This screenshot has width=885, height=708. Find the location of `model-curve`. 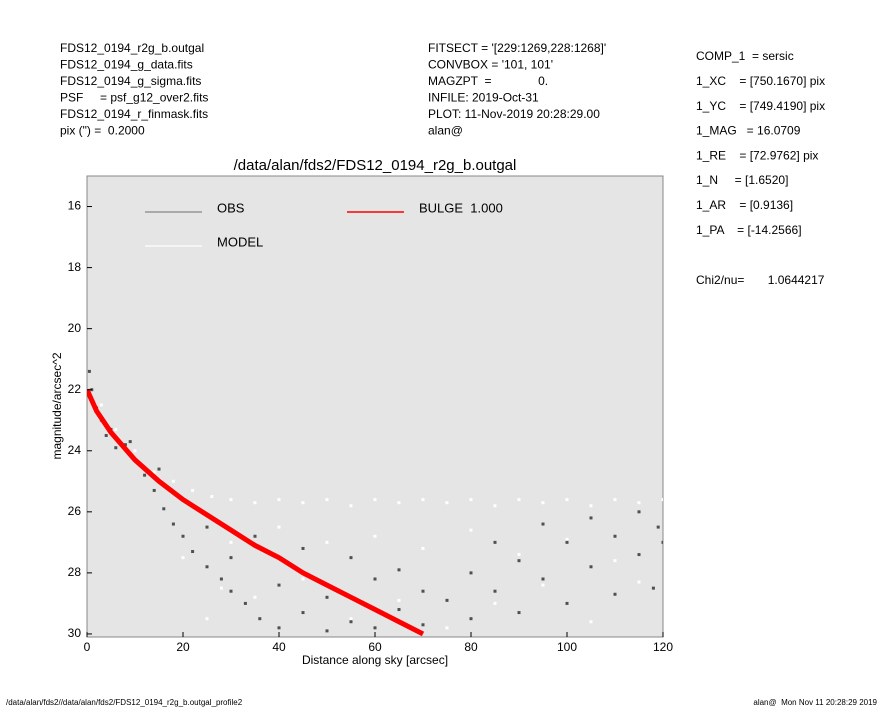

model-curve is located at coordinates (256, 512).